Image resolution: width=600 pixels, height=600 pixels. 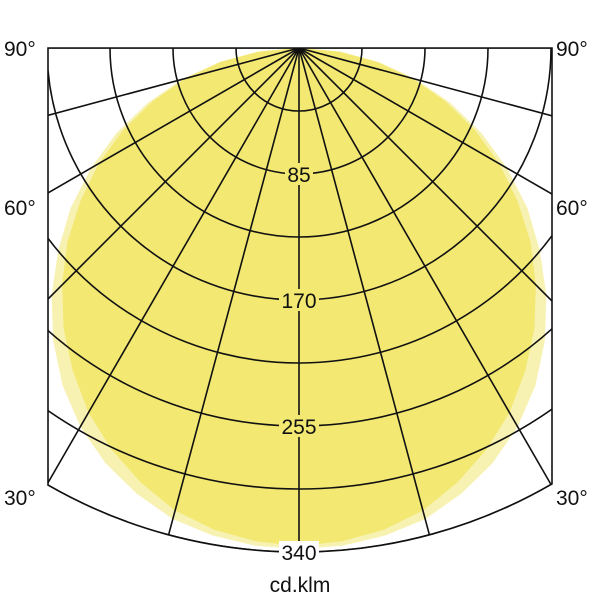 I want to click on angle-label-30-right: 30°, so click(x=572, y=498).